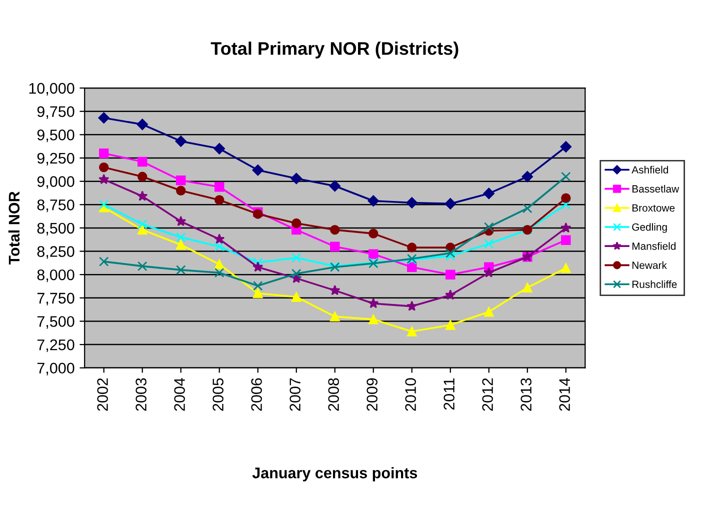 The height and width of the screenshot is (506, 705). I want to click on x-tick-label: 2002, so click(102, 394).